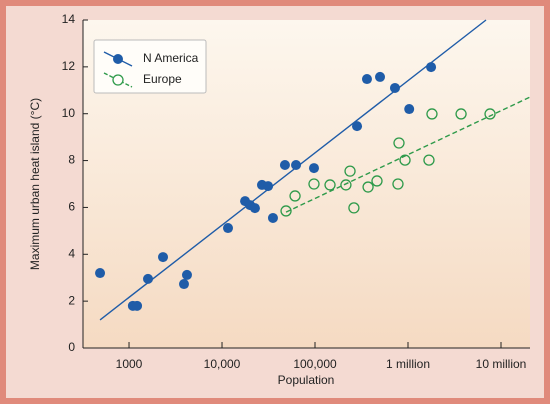 This screenshot has height=404, width=550. Describe the element at coordinates (315, 364) in the screenshot. I see `x-tick-label: 100,000` at that location.